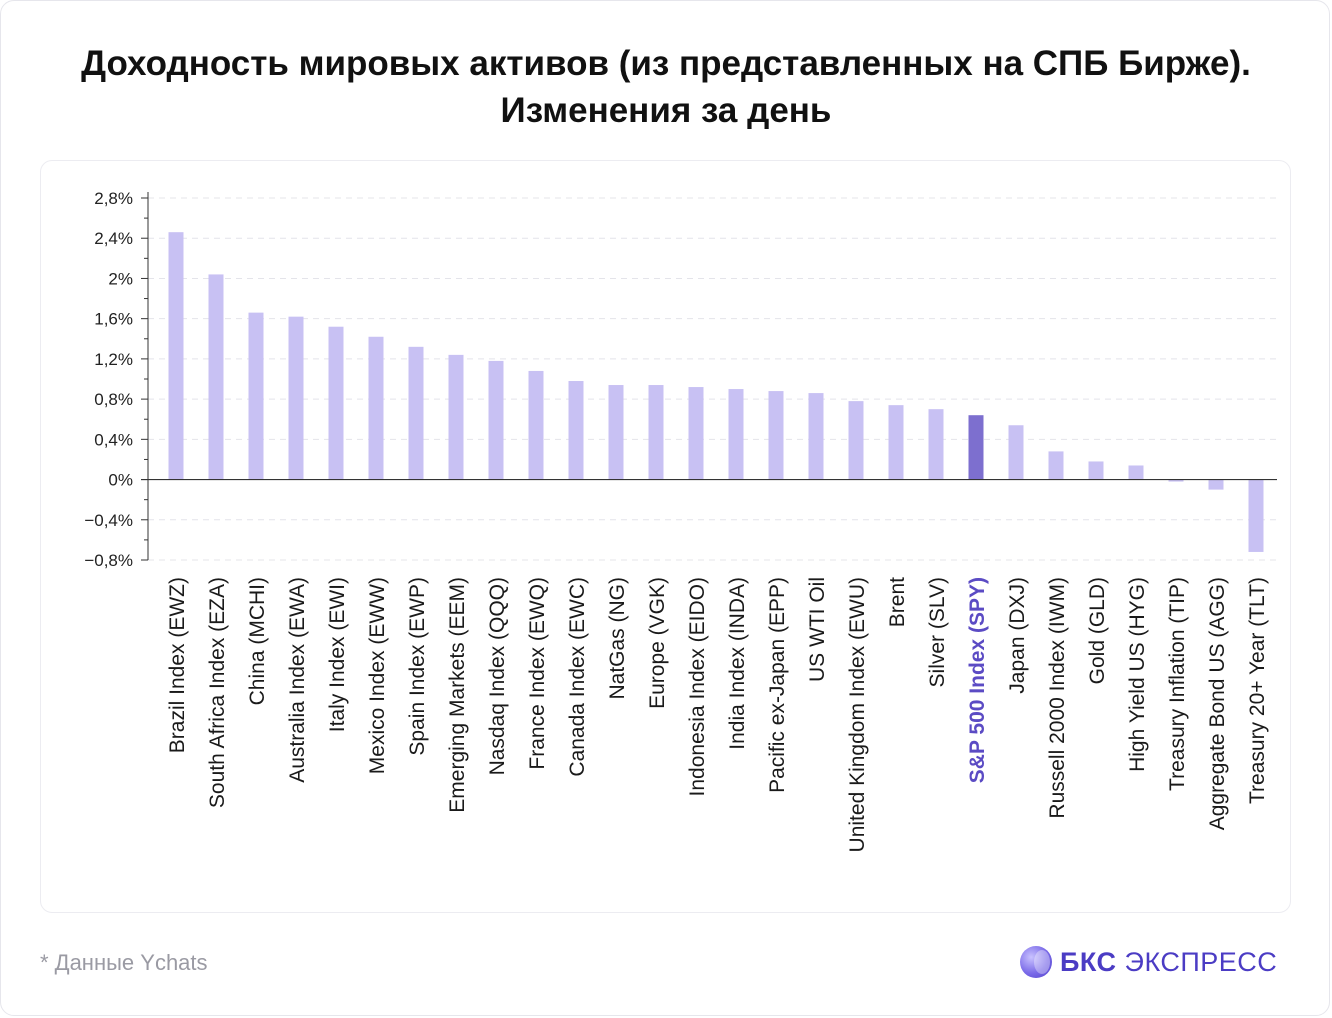  Describe the element at coordinates (817, 629) in the screenshot. I see `x-category-label: US WTI Oil` at that location.